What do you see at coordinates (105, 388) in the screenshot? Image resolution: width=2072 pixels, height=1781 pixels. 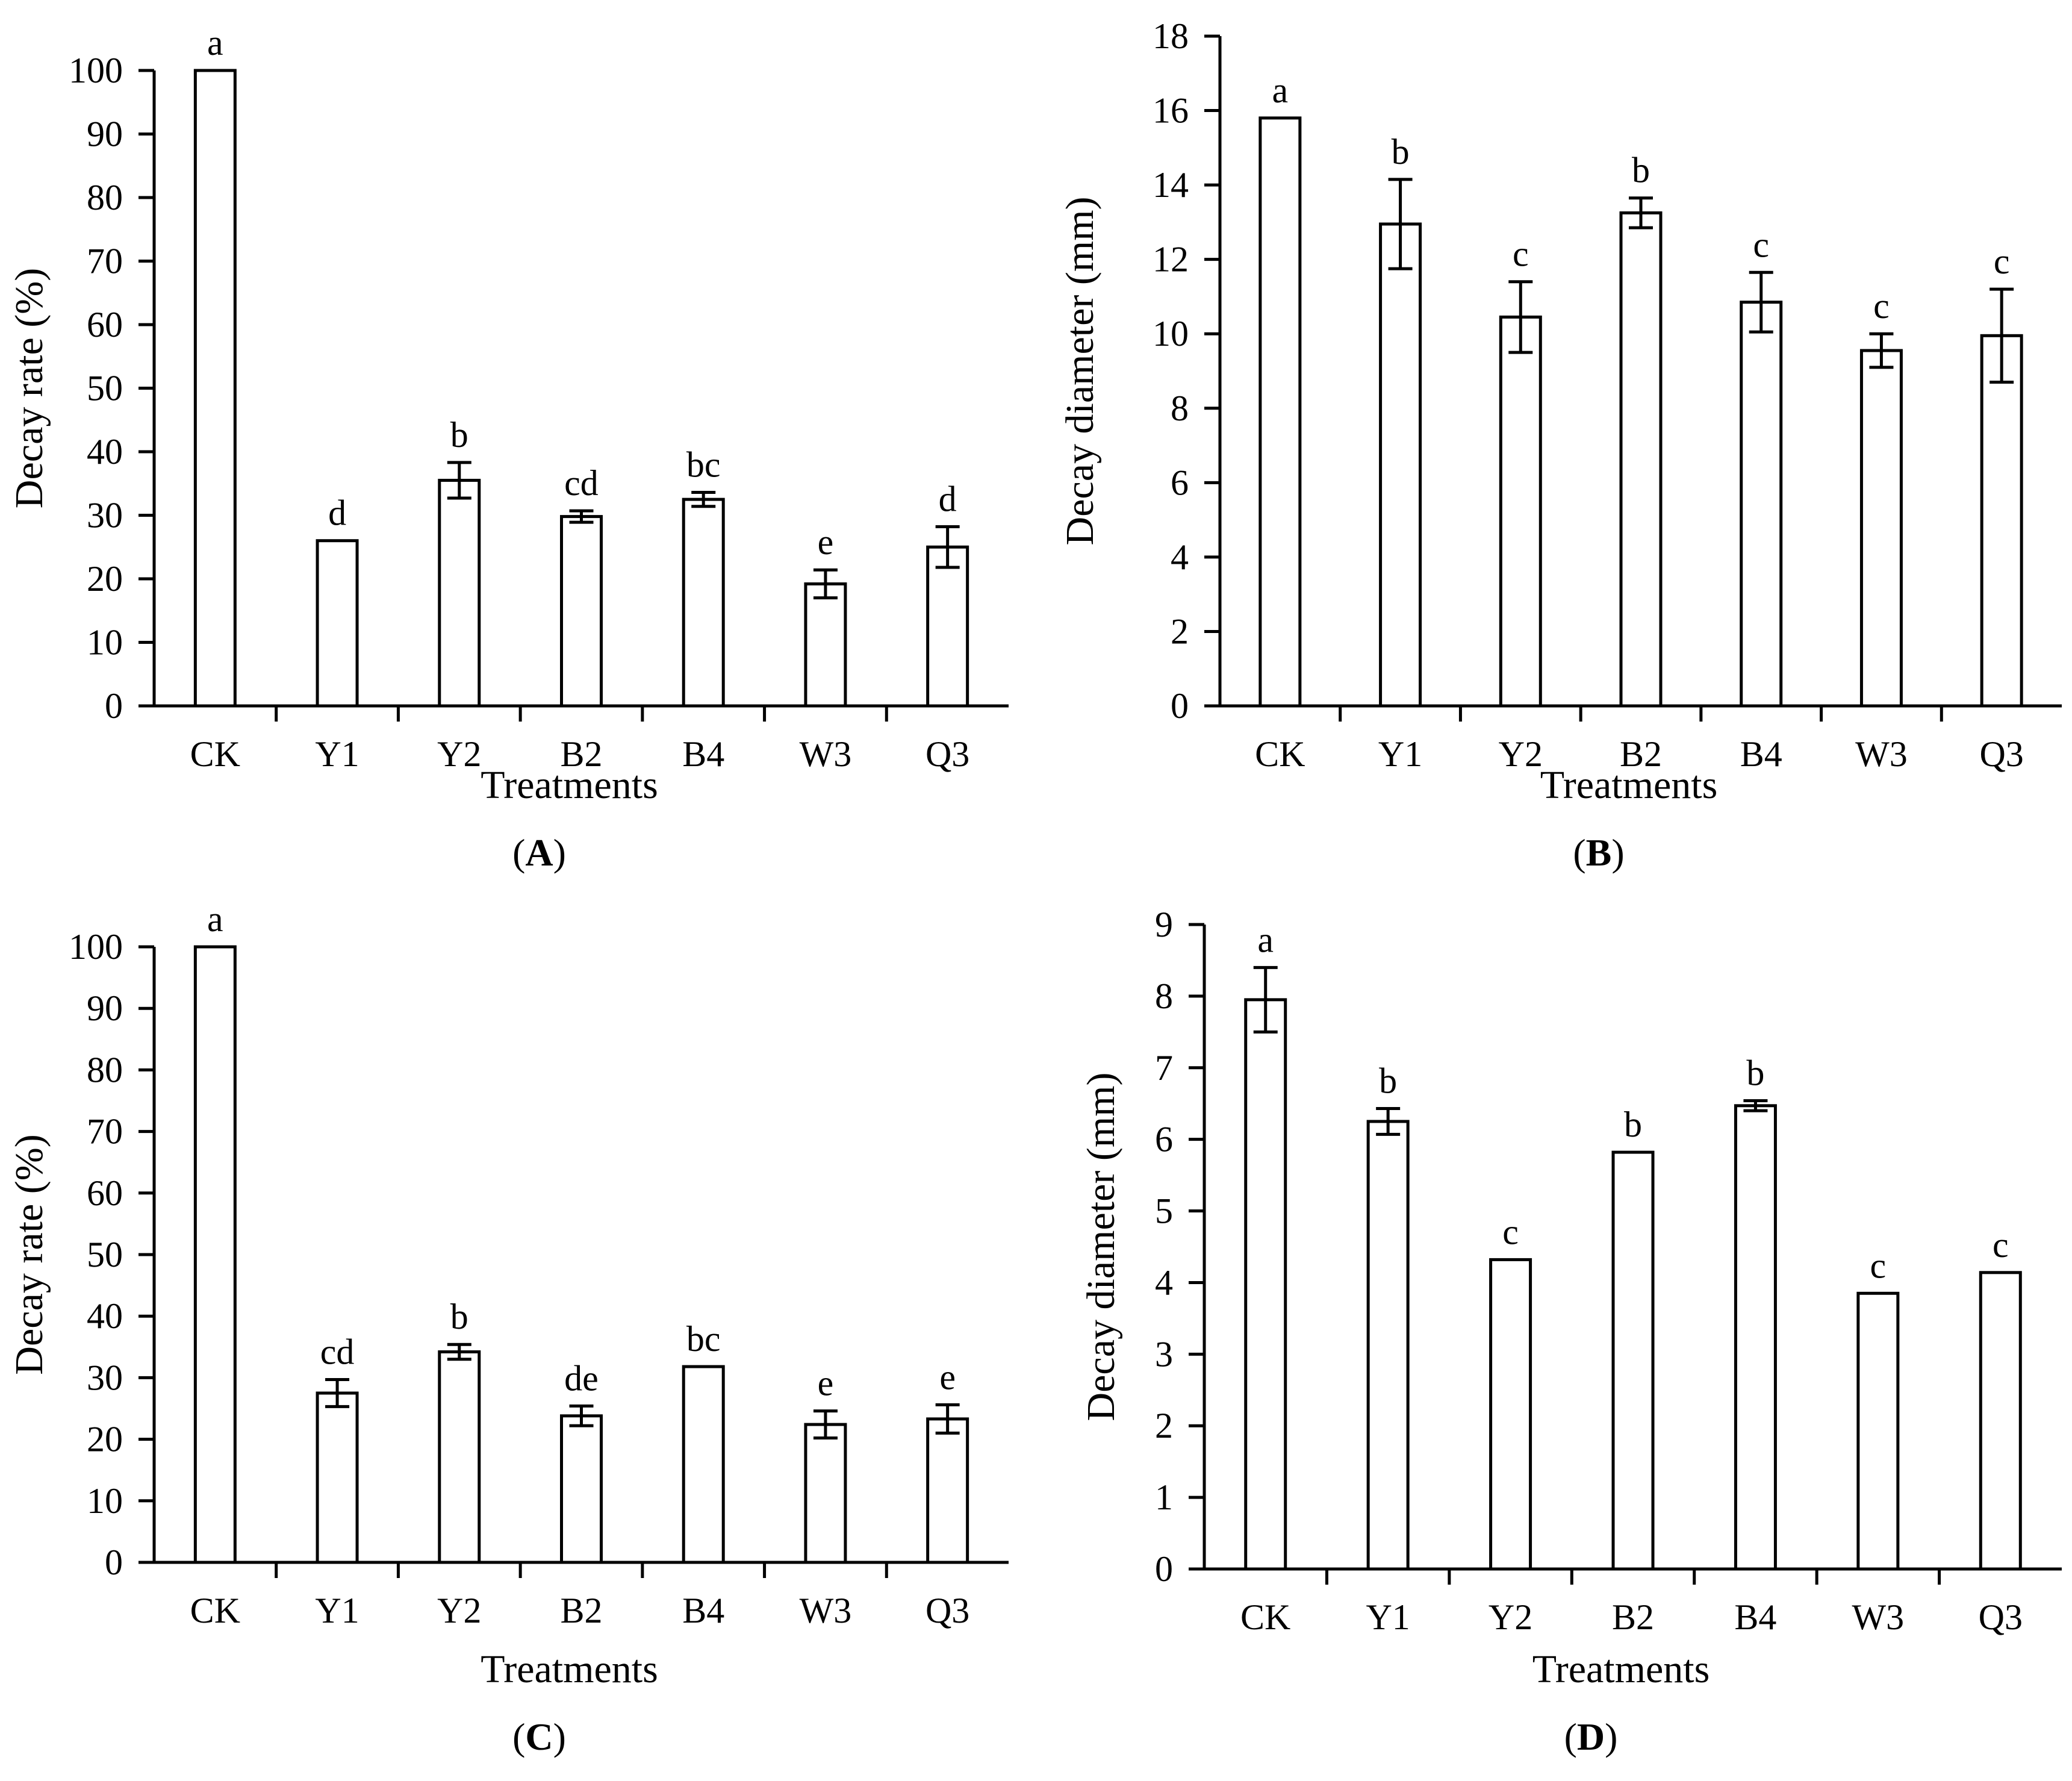 I see `y-tick-label: 50` at bounding box center [105, 388].